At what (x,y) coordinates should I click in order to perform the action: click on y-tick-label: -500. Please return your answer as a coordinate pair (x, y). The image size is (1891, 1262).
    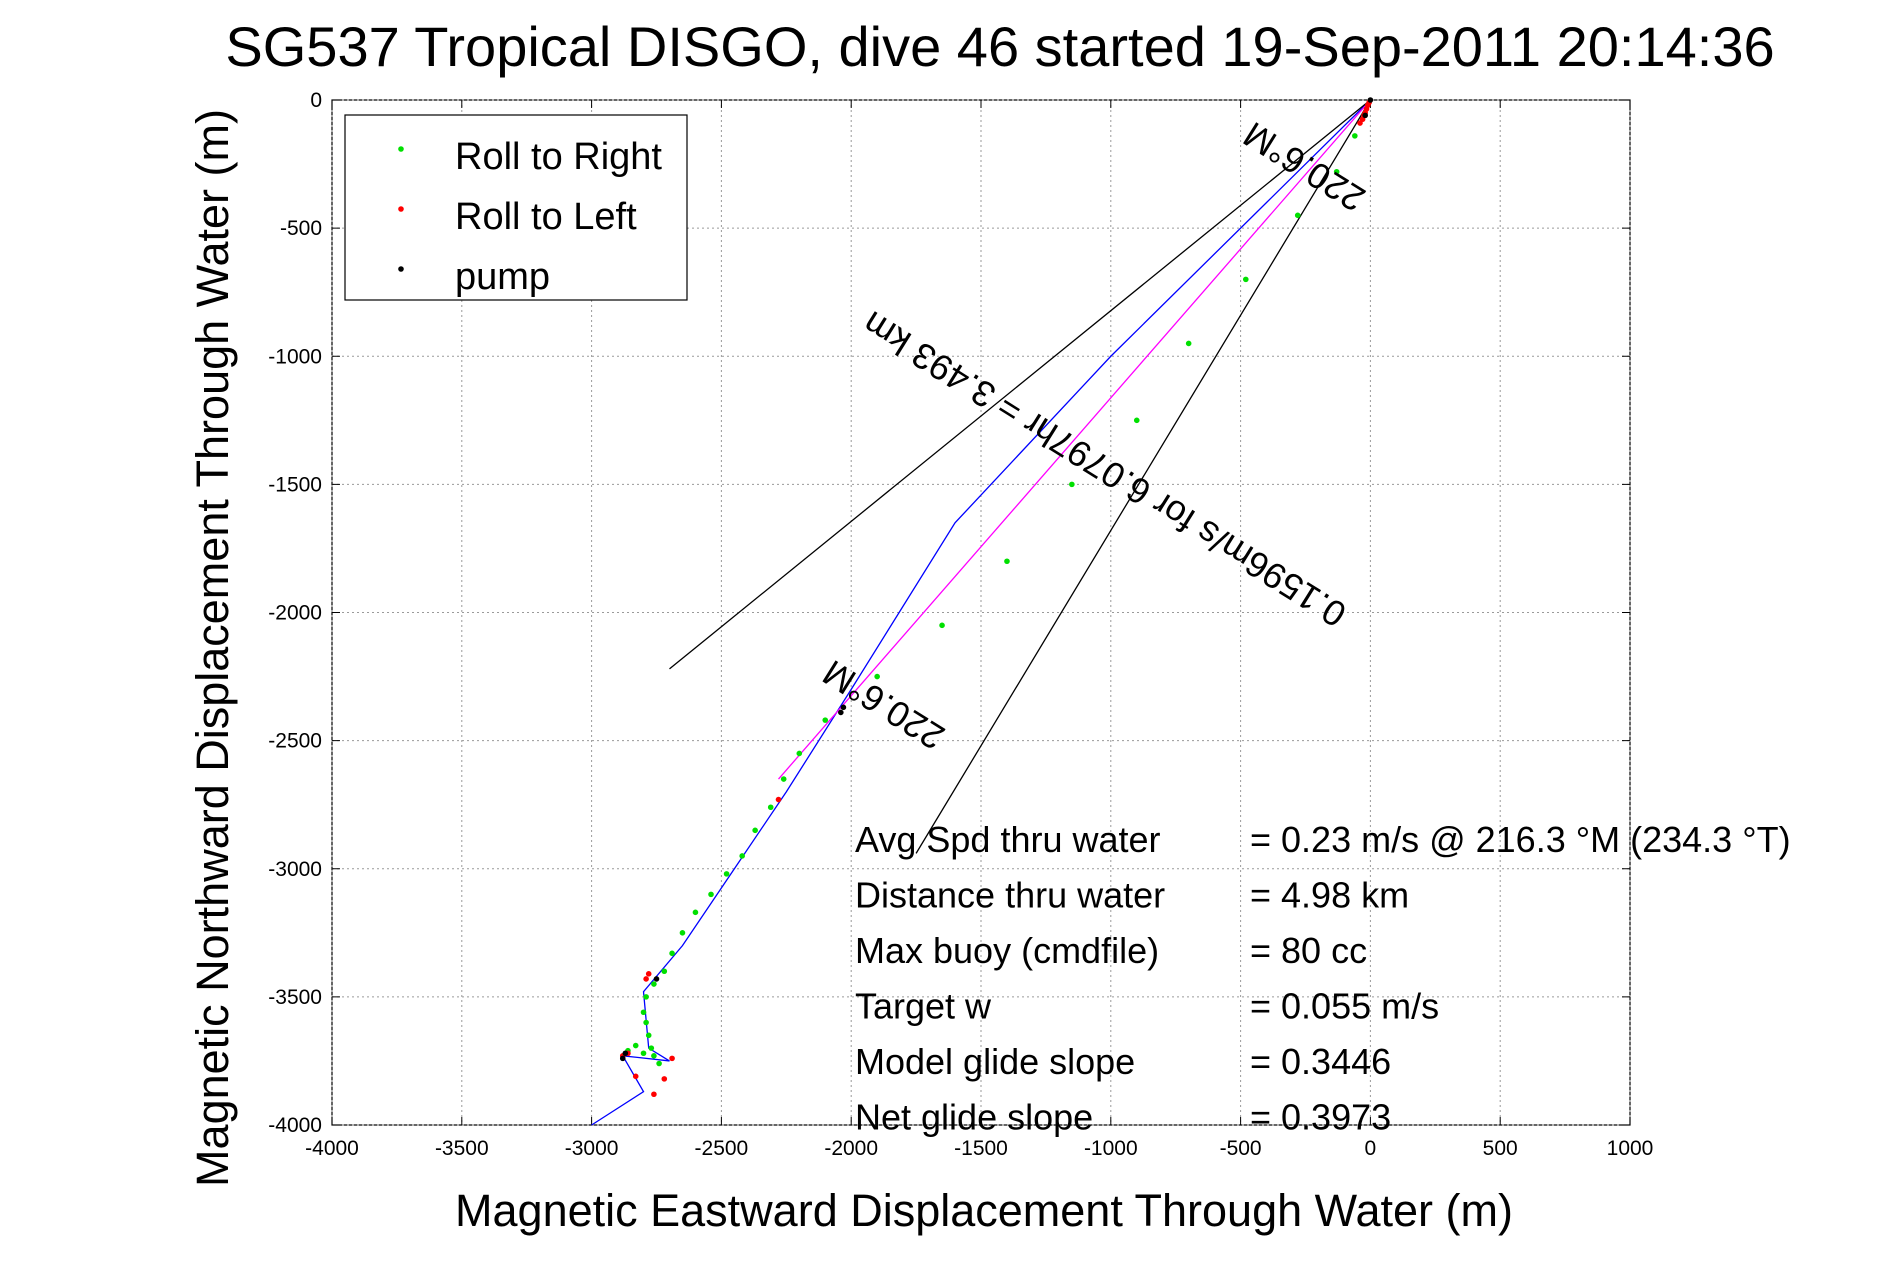
    Looking at the image, I should click on (301, 228).